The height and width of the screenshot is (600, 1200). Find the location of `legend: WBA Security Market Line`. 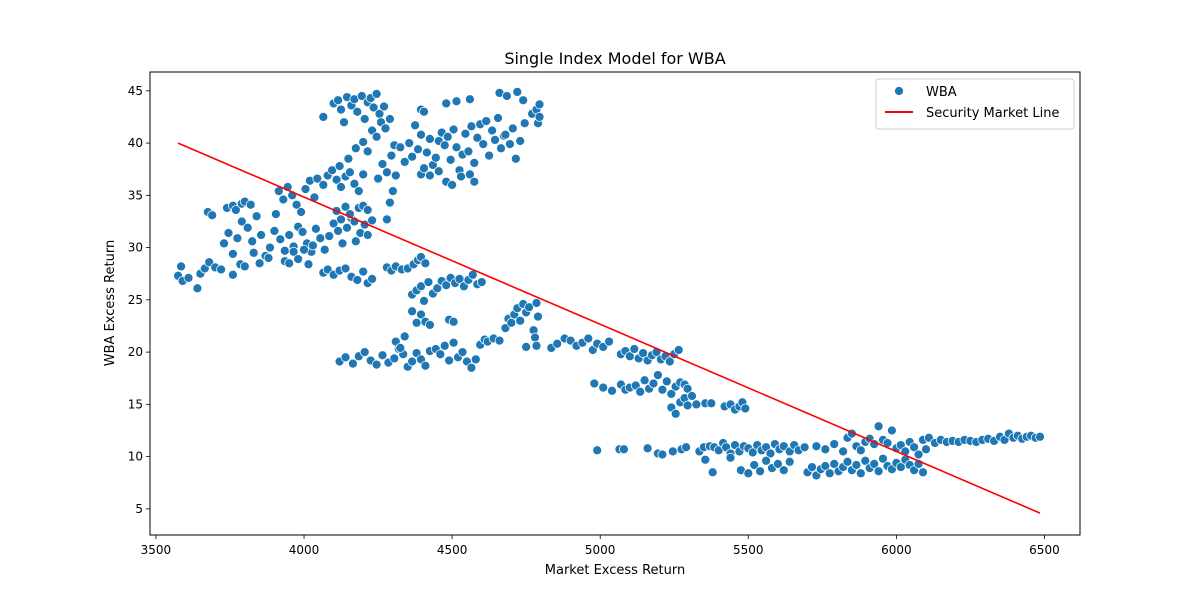

legend: WBA Security Market Line is located at coordinates (975, 104).